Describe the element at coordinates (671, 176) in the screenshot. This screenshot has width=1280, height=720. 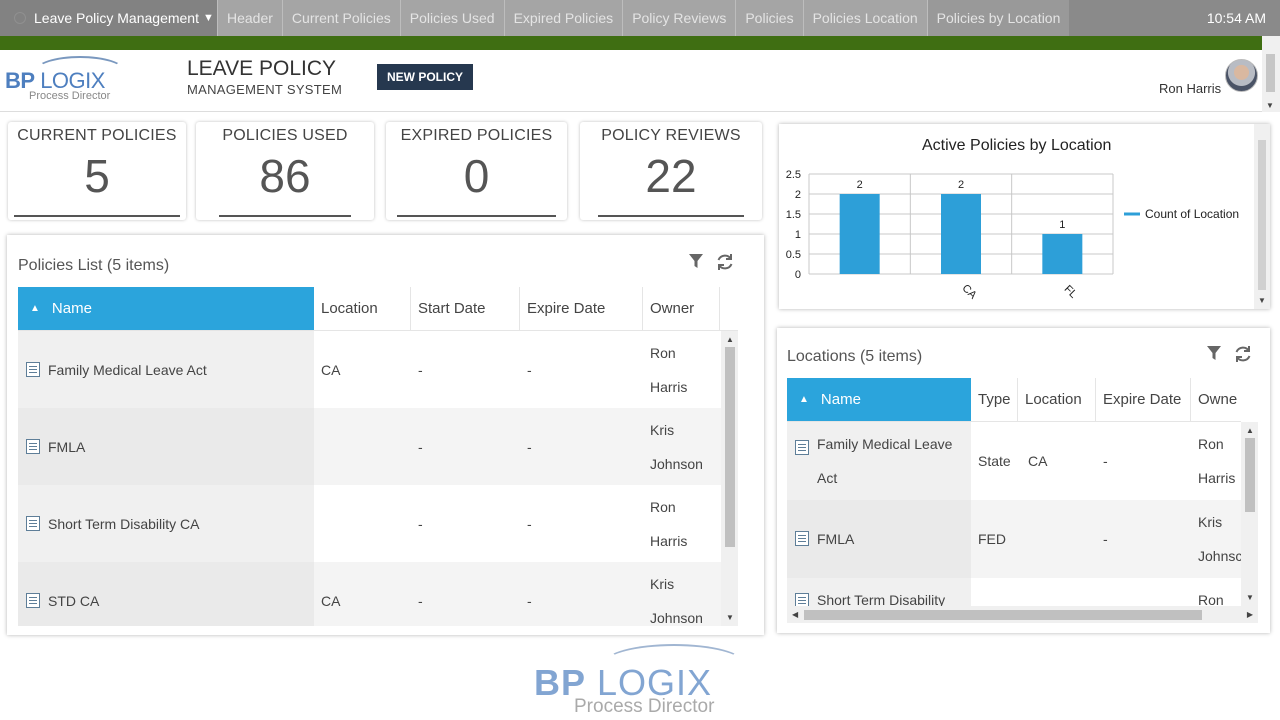
I see `stat-value: 22` at that location.